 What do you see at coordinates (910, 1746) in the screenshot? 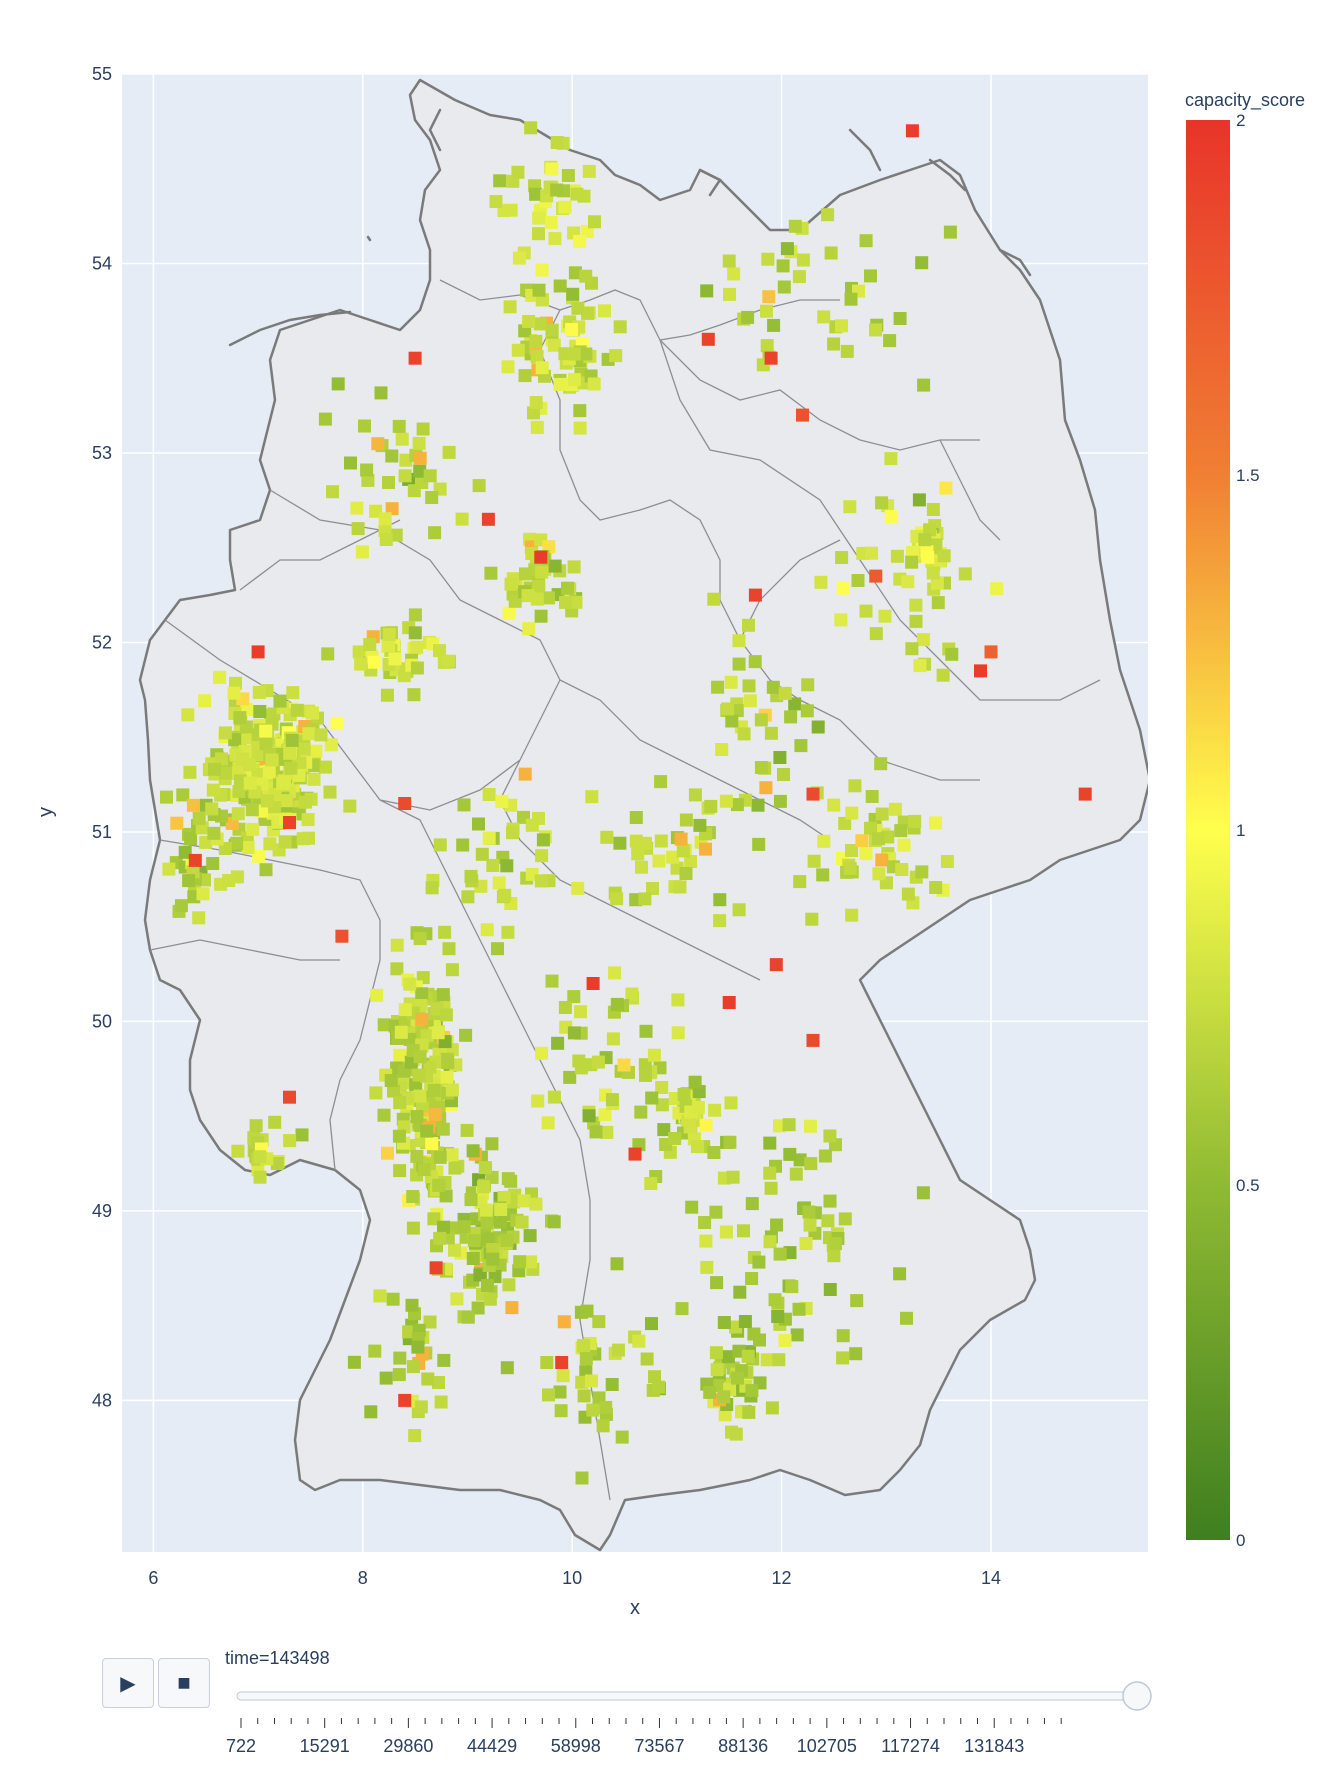
I see `slider-tick-label: 117274` at bounding box center [910, 1746].